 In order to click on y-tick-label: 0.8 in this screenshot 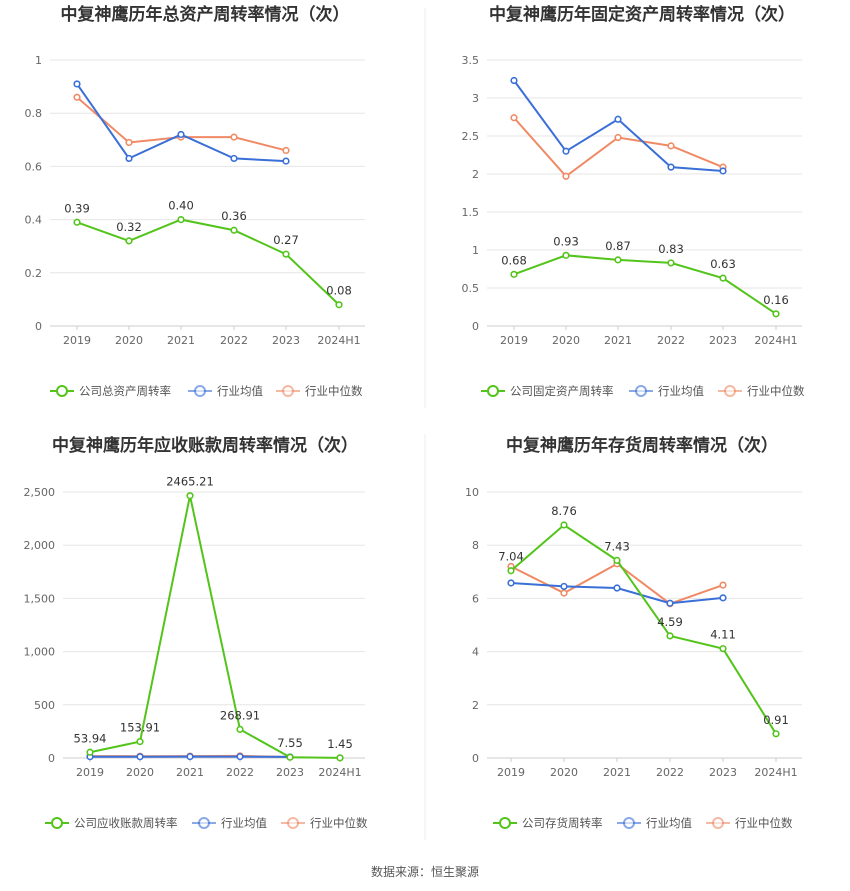, I will do `click(34, 113)`.